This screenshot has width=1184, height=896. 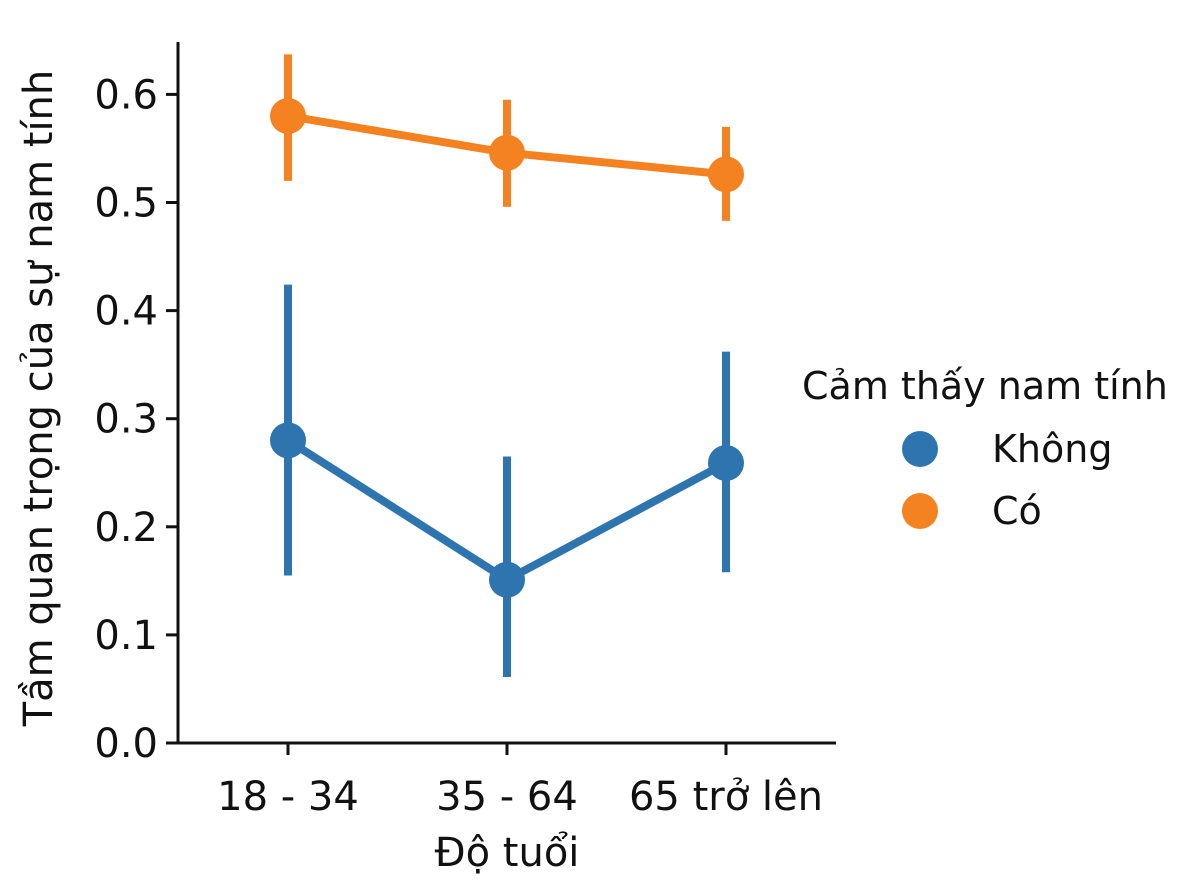 What do you see at coordinates (726, 797) in the screenshot?
I see `x-tick-label: 65 trở lên` at bounding box center [726, 797].